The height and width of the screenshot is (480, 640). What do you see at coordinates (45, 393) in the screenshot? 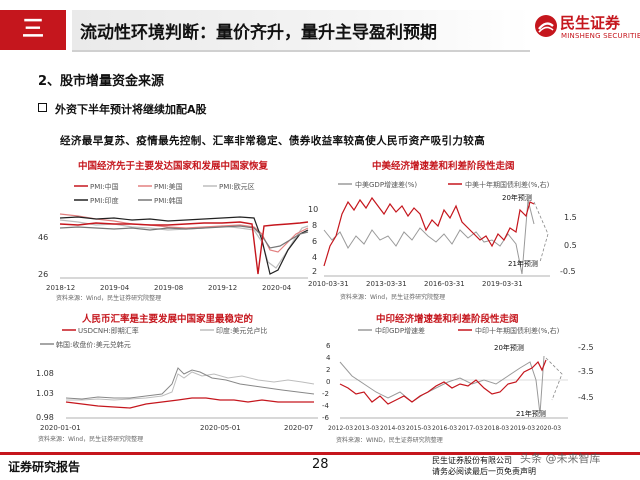
I see `y-tick: 1.03` at bounding box center [45, 393].